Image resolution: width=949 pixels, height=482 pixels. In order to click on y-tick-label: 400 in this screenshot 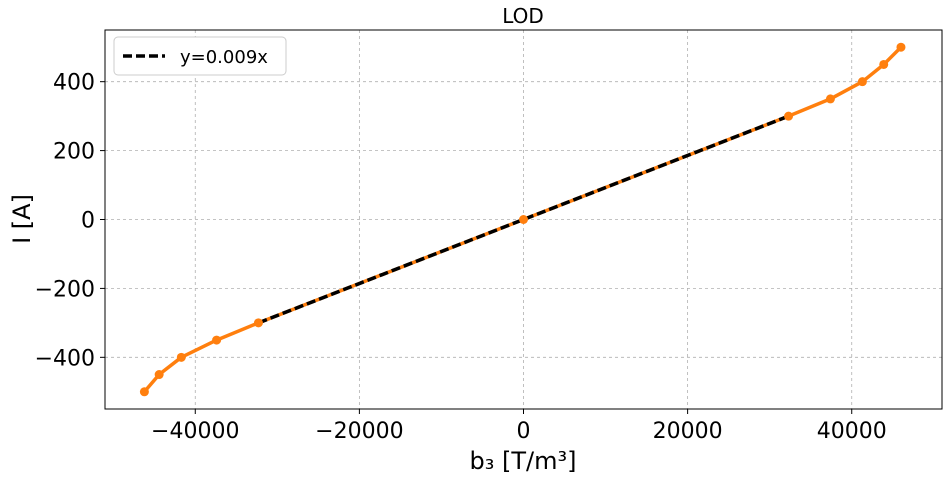, I will do `click(74, 83)`.